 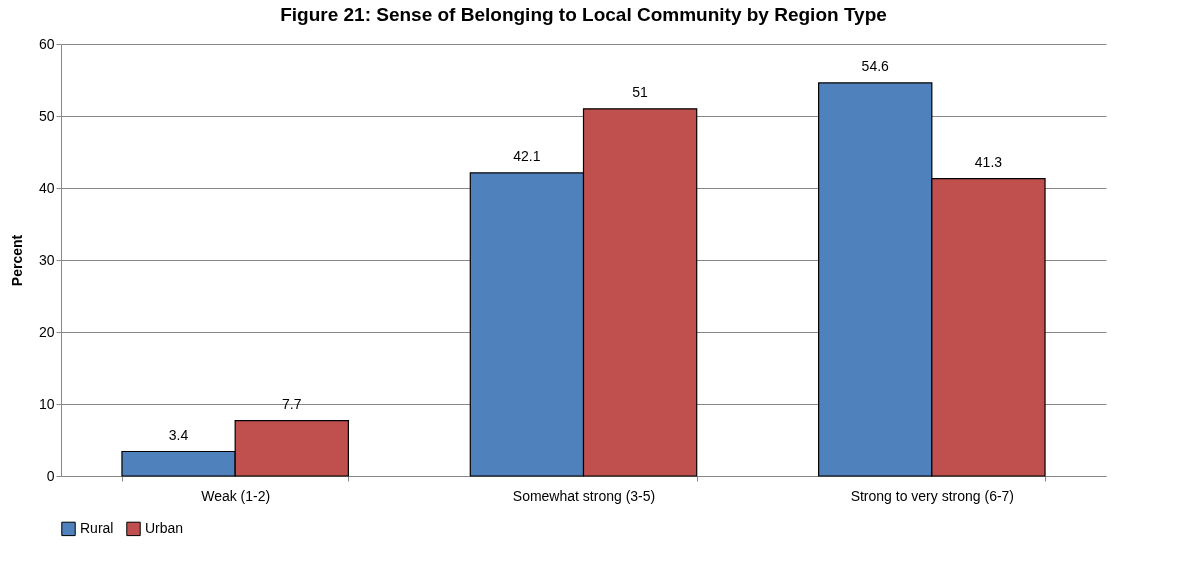 What do you see at coordinates (46, 43) in the screenshot?
I see `y-tick-label: 60` at bounding box center [46, 43].